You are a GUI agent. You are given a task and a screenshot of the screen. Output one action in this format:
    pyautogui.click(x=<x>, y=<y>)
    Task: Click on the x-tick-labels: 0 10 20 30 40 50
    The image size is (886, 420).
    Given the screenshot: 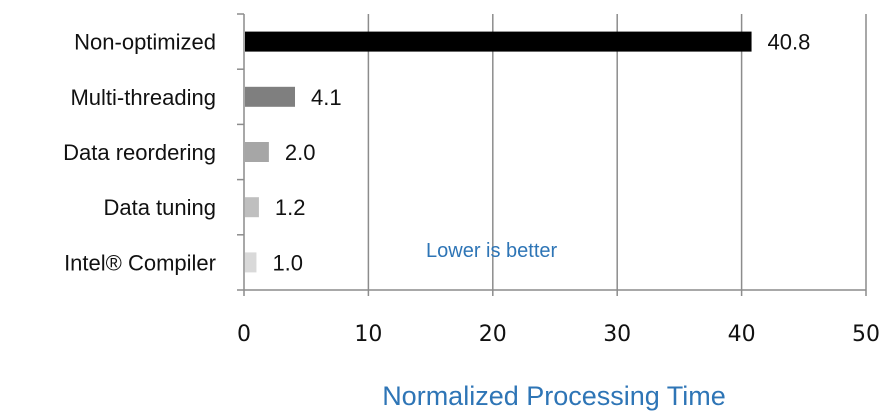 What is the action you would take?
    pyautogui.click(x=558, y=334)
    